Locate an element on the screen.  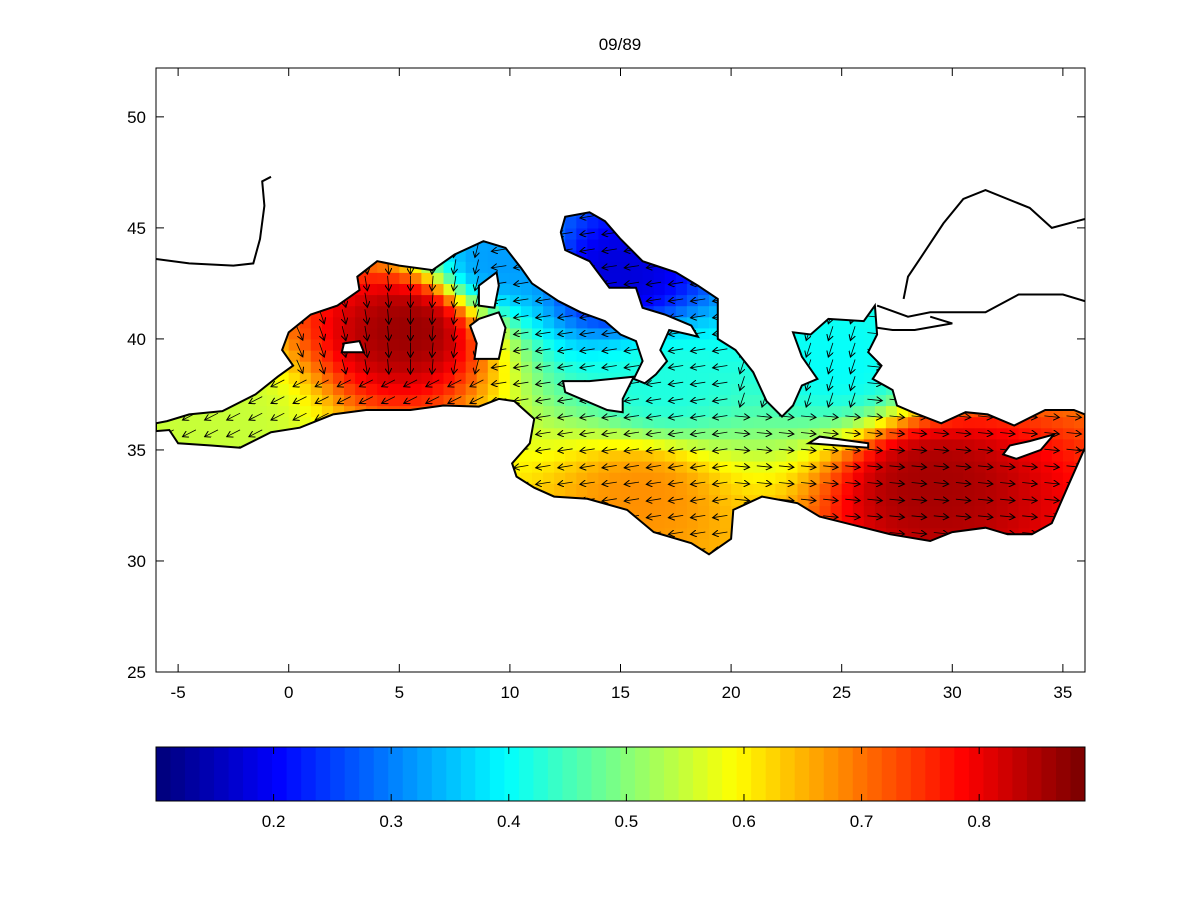
coastline-segment is located at coordinates (993, 244).